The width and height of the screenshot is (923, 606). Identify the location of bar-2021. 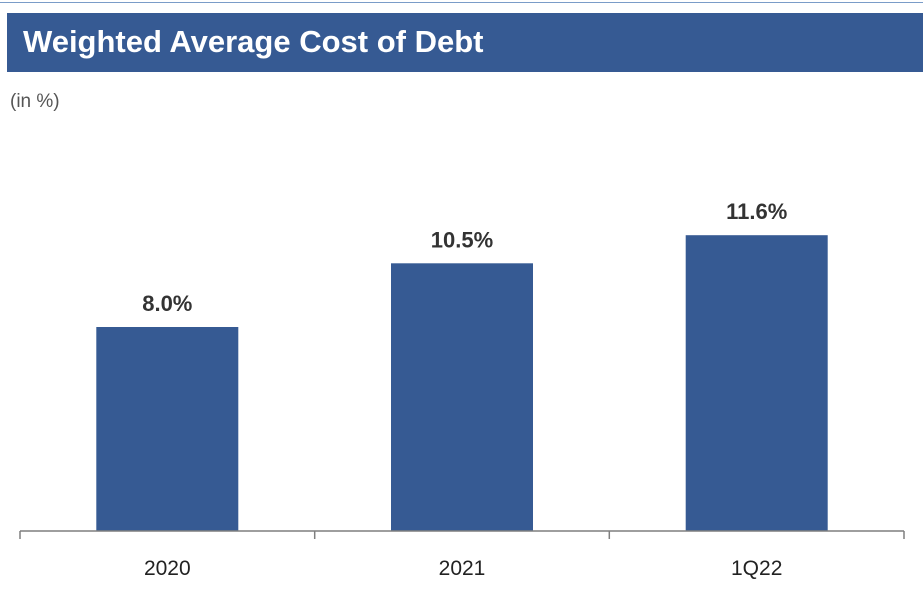
(462, 397).